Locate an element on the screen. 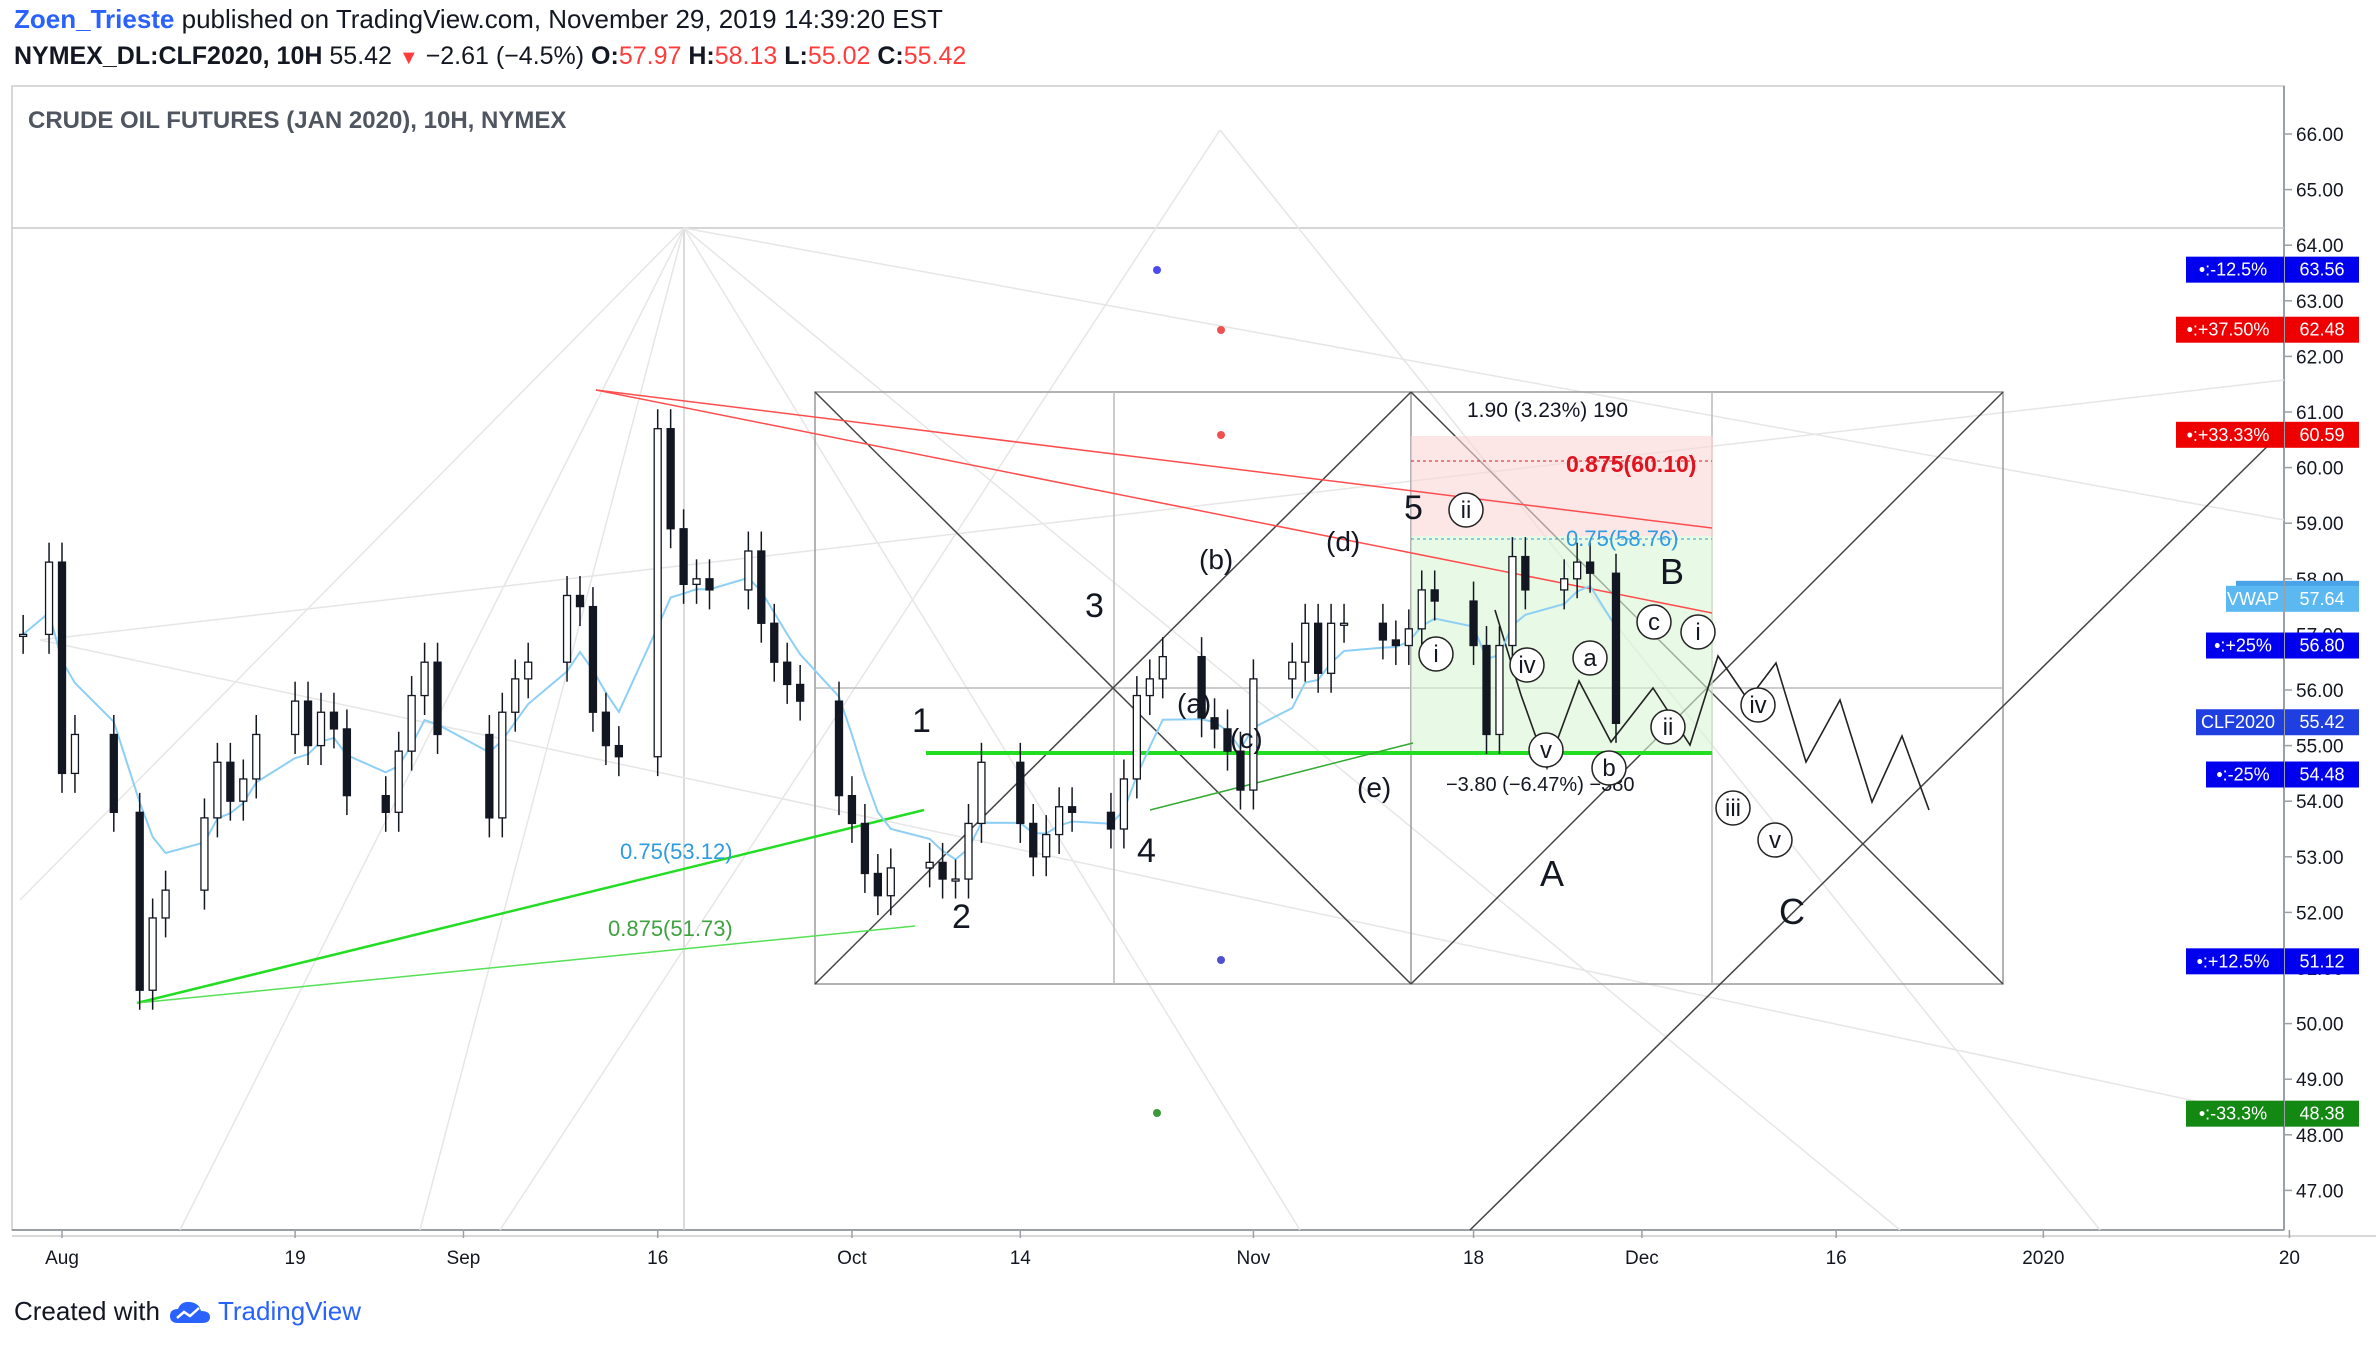 The width and height of the screenshot is (2376, 1350). circled-label-text: iii is located at coordinates (1733, 808).